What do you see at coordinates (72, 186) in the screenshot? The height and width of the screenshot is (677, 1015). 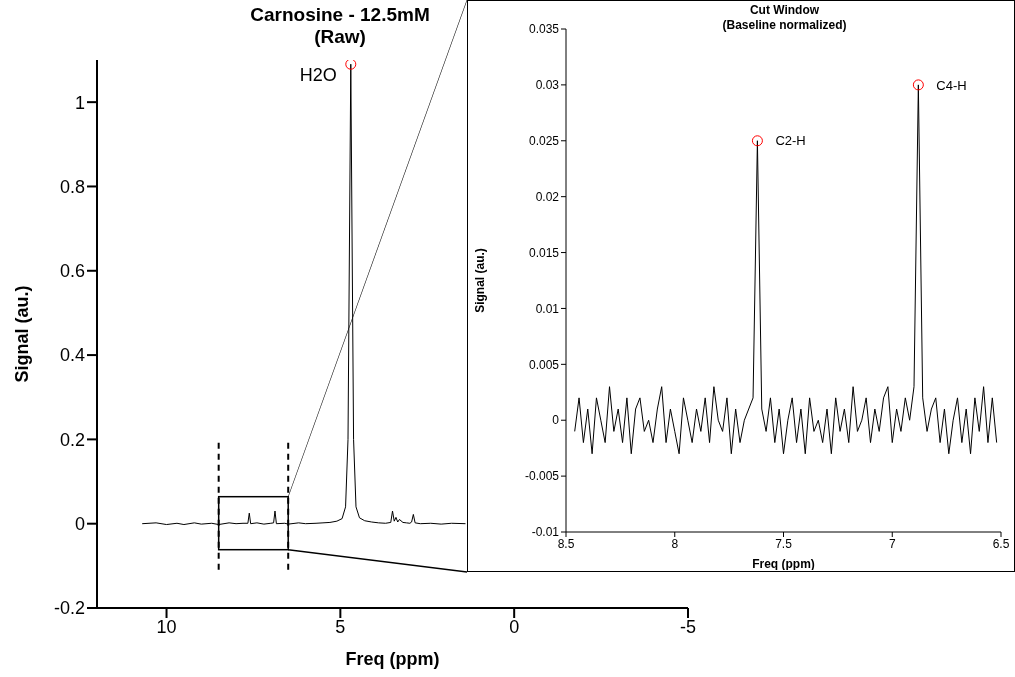 I see `y-tick-label: 0.8` at bounding box center [72, 186].